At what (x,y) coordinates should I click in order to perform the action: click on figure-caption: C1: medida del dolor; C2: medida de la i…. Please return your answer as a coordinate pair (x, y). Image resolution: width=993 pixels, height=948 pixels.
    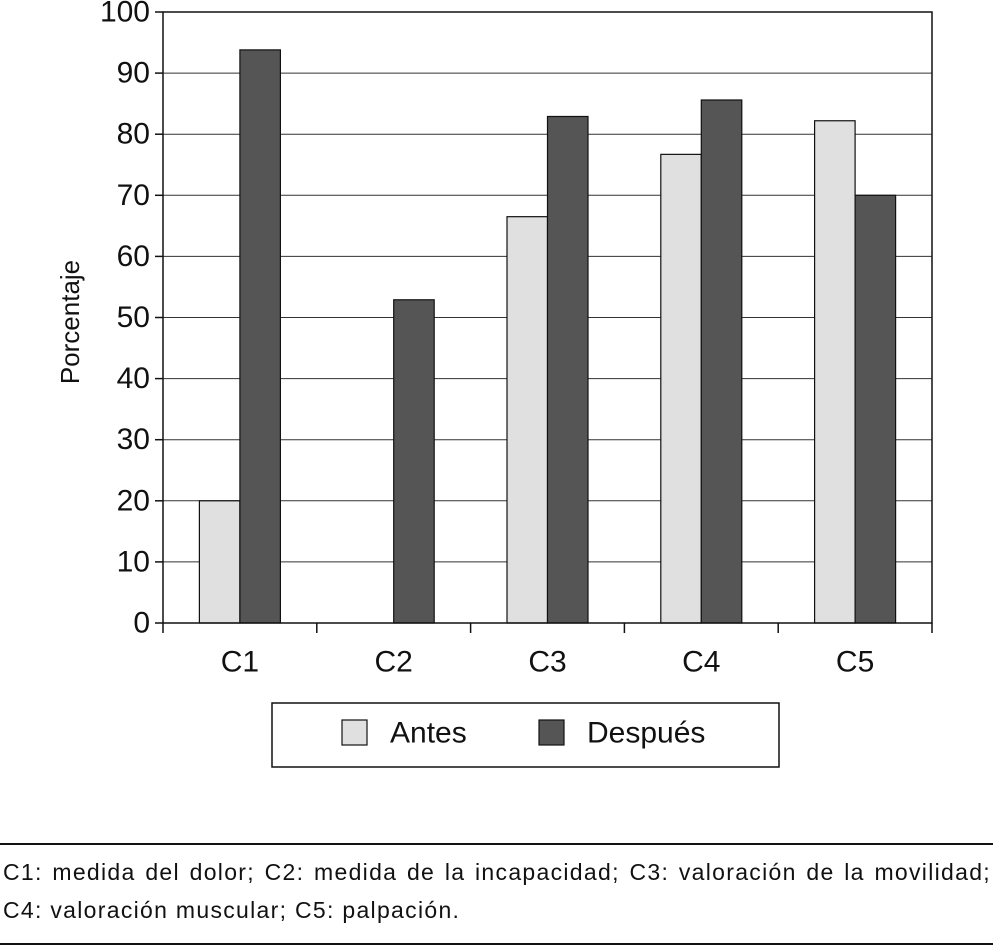
    Looking at the image, I should click on (497, 891).